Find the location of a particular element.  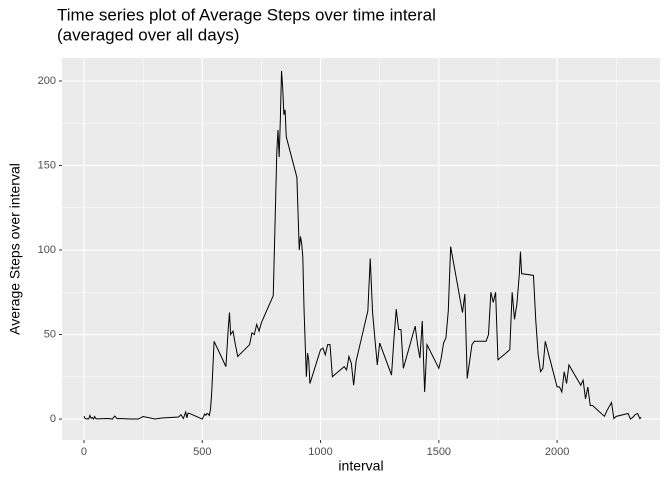

y-tick-label: 150 is located at coordinates (47, 165).